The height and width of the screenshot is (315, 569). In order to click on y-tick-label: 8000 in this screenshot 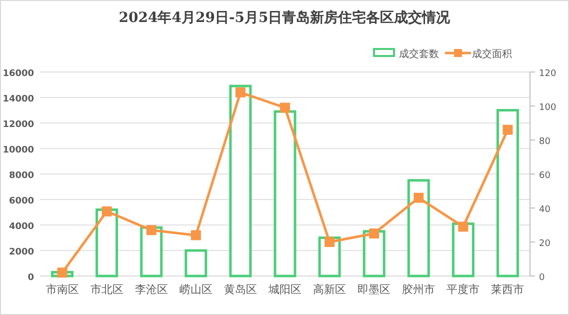, I will do `click(21, 176)`.